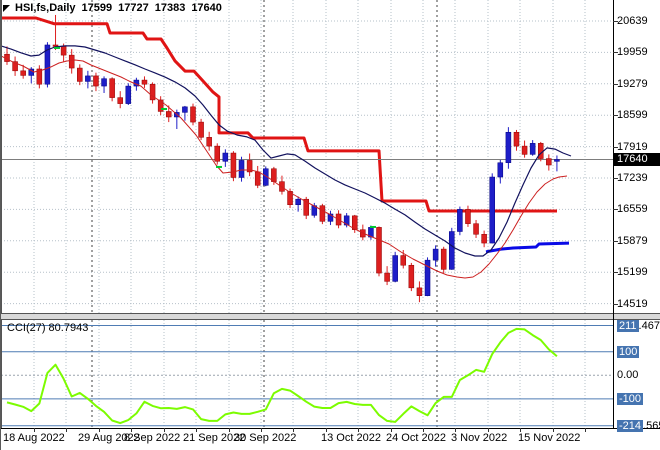  I want to click on chart-corner-arrow-icon, so click(6, 8).